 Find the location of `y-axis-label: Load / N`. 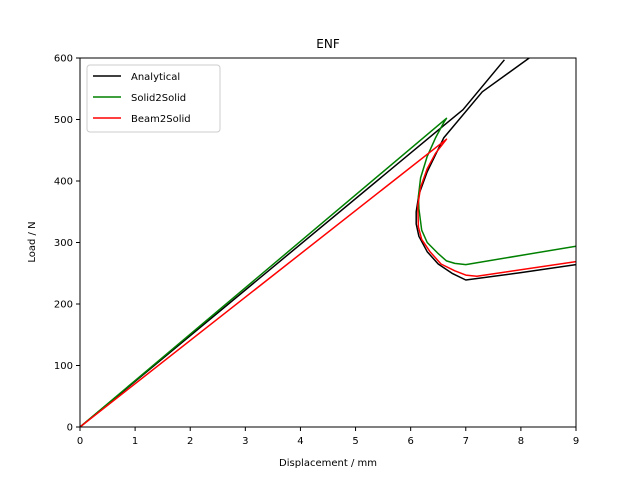

y-axis-label: Load / N is located at coordinates (32, 241).